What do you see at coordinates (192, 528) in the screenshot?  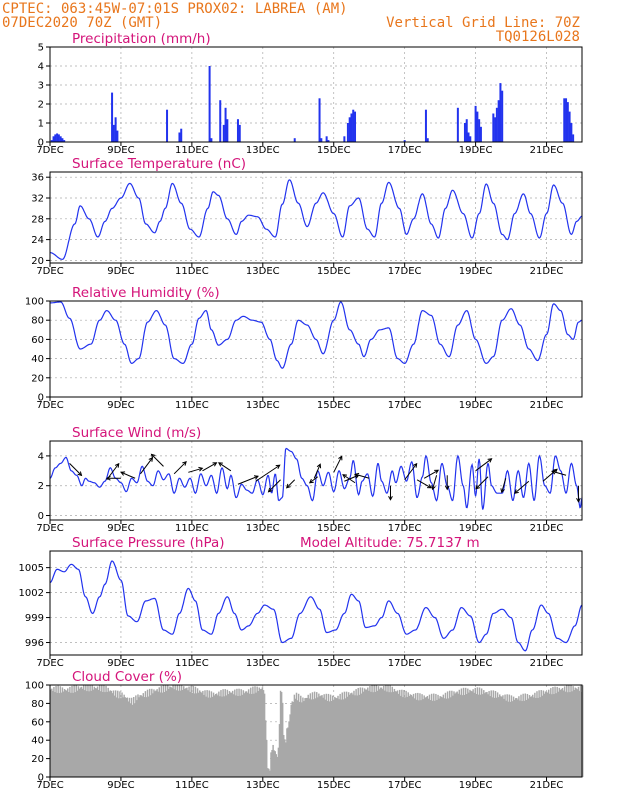 I see `x-tick-label: 11DEC` at bounding box center [192, 528].